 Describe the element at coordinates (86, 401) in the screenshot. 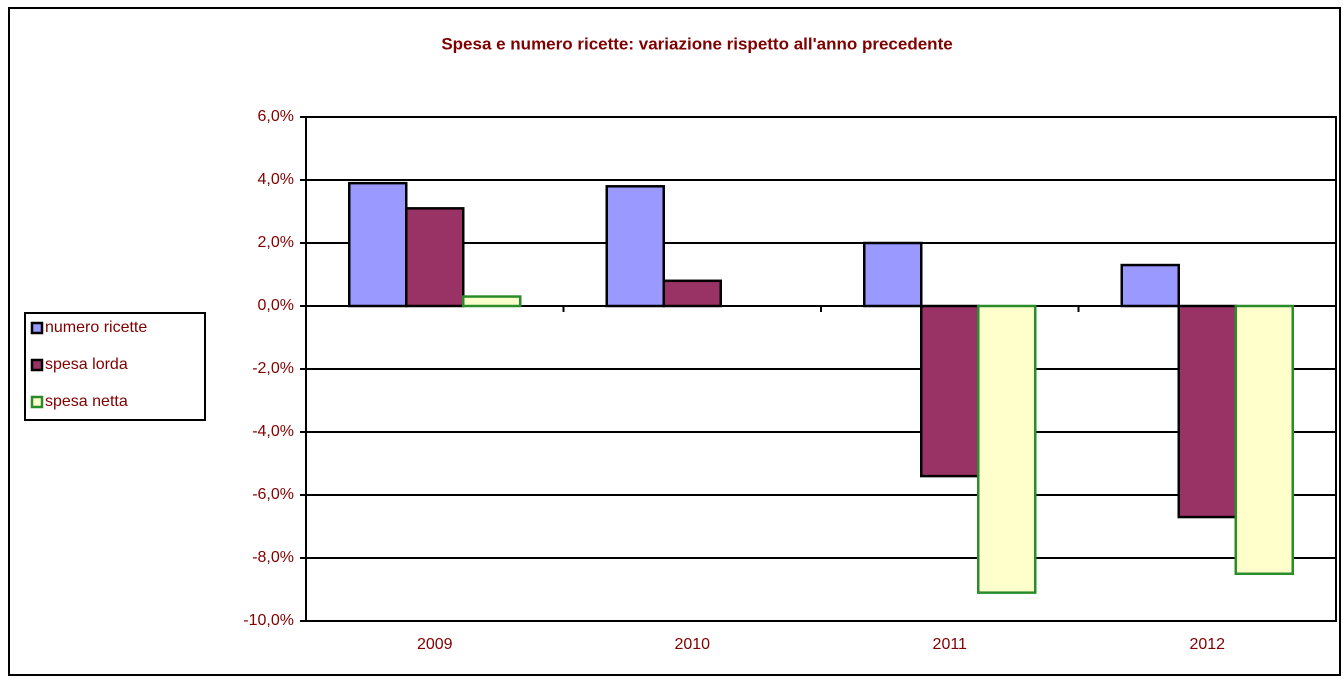

I see `legend-label: spesa netta` at that location.